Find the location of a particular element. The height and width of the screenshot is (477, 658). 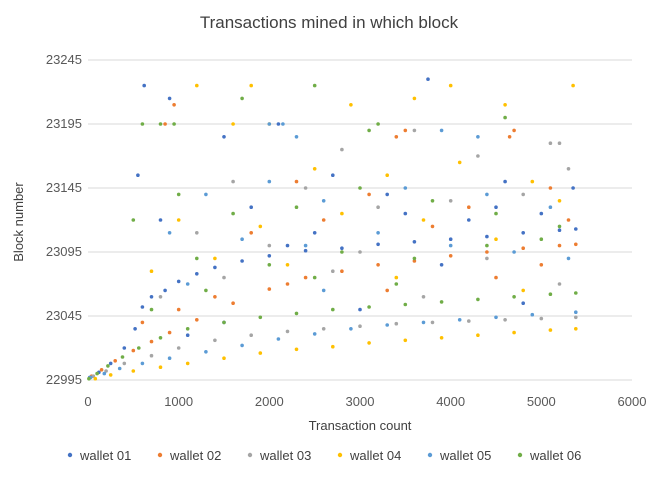

legend-label: wallet 06 is located at coordinates (555, 455).